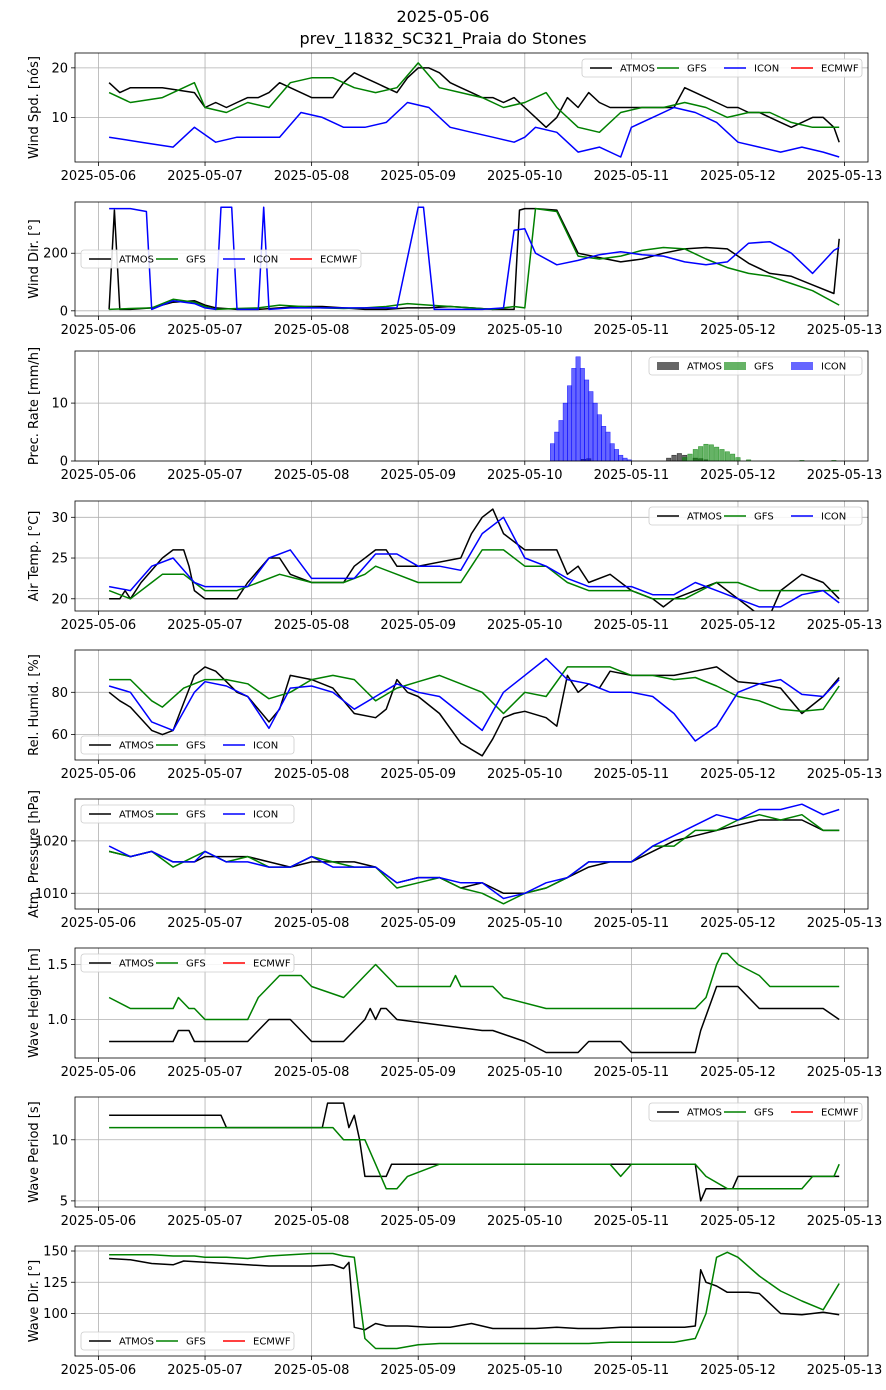 The width and height of the screenshot is (886, 1390). I want to click on y-axis-label: Wind Dir. [°], so click(34, 259).